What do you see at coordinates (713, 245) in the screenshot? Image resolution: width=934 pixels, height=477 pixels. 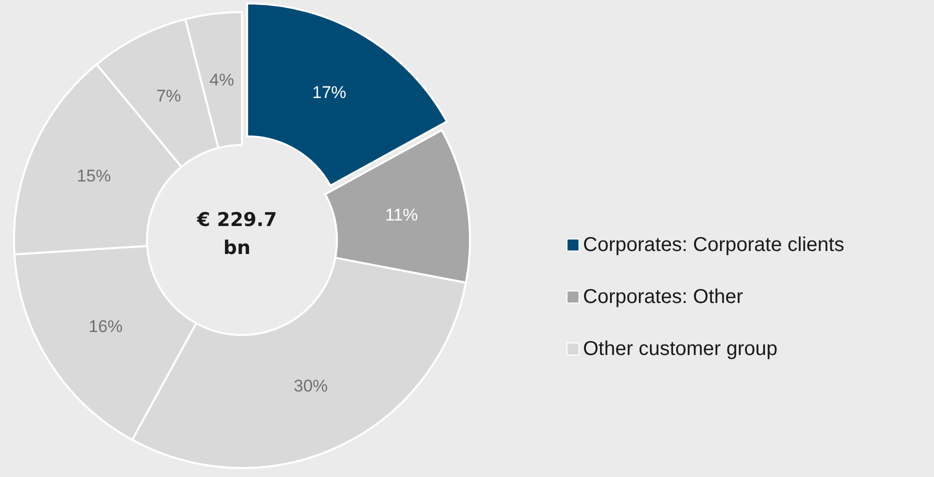 I see `legend-label: Corporates: Corporate clients` at bounding box center [713, 245].